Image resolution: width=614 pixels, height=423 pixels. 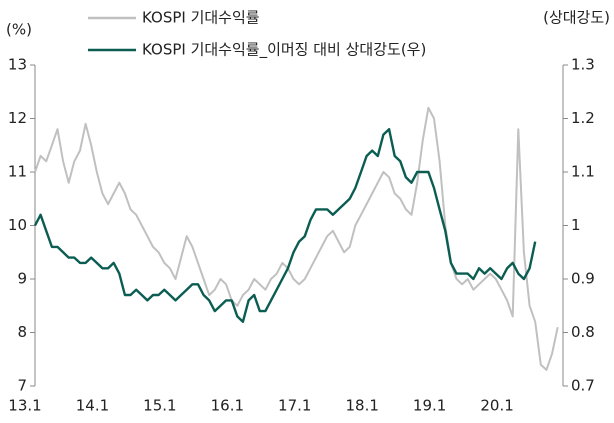 What do you see at coordinates (92, 406) in the screenshot?
I see `x-tick-label: 14.1` at bounding box center [92, 406].